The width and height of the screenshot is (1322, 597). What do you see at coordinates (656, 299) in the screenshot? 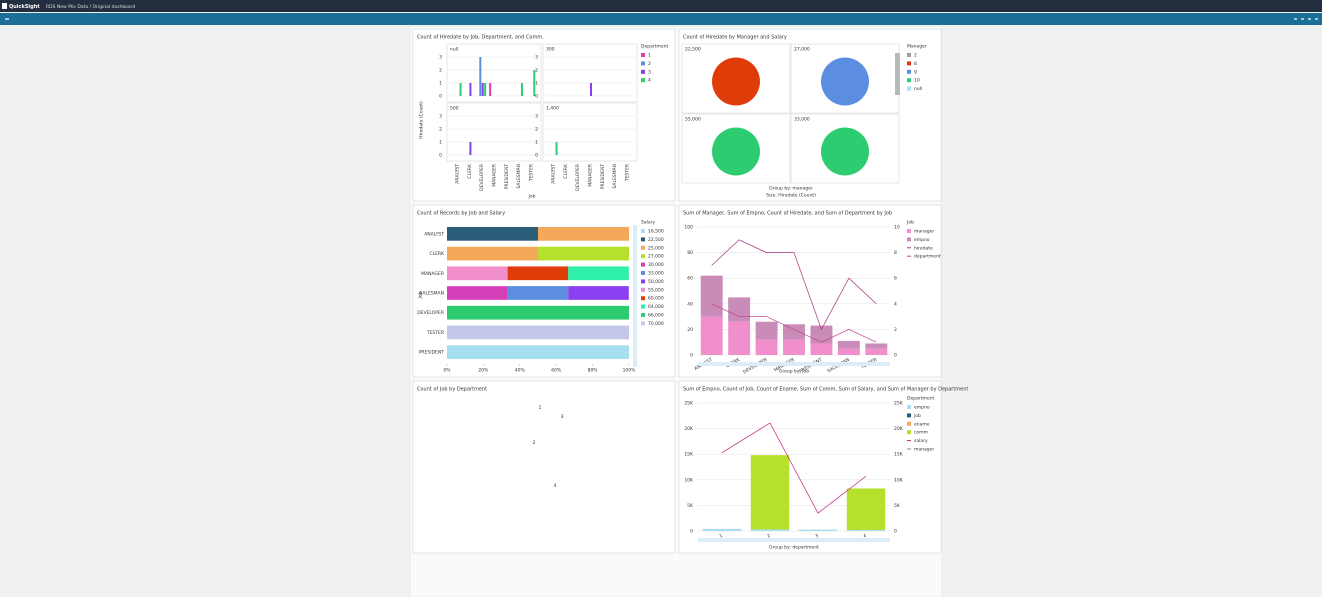
I see `legend-label: 60,000` at bounding box center [656, 299].